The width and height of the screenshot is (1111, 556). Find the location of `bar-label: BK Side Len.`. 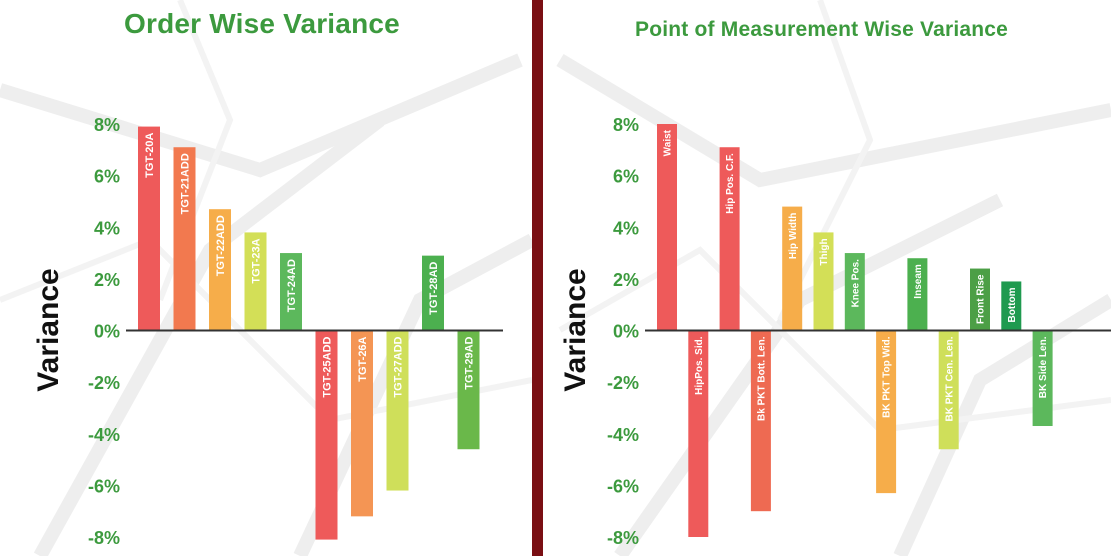

bar-label: BK Side Len. is located at coordinates (1043, 367).